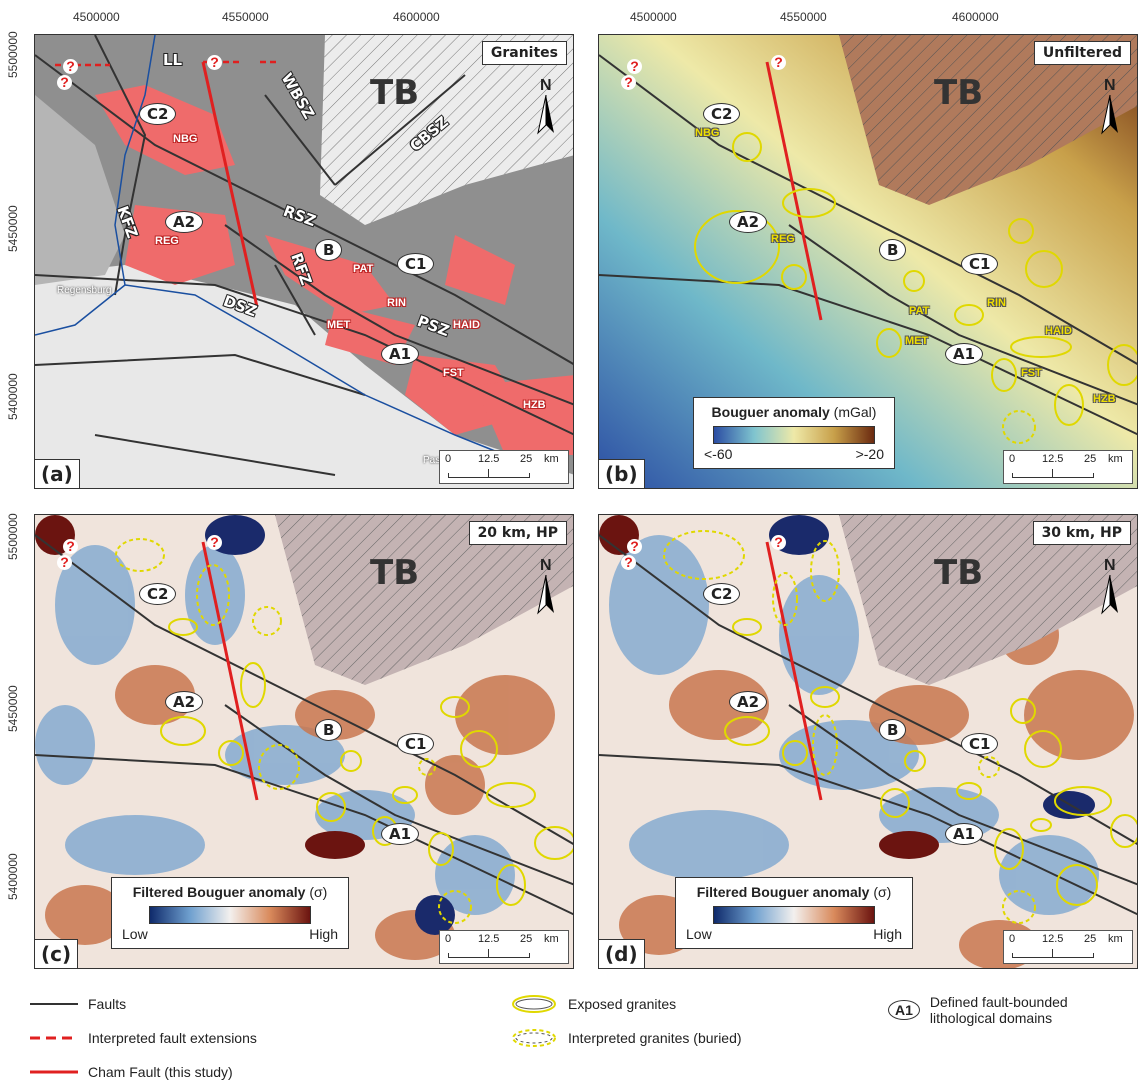 Image resolution: width=1138 pixels, height=1084 pixels. I want to click on domain-symbol: A1, so click(904, 1010).